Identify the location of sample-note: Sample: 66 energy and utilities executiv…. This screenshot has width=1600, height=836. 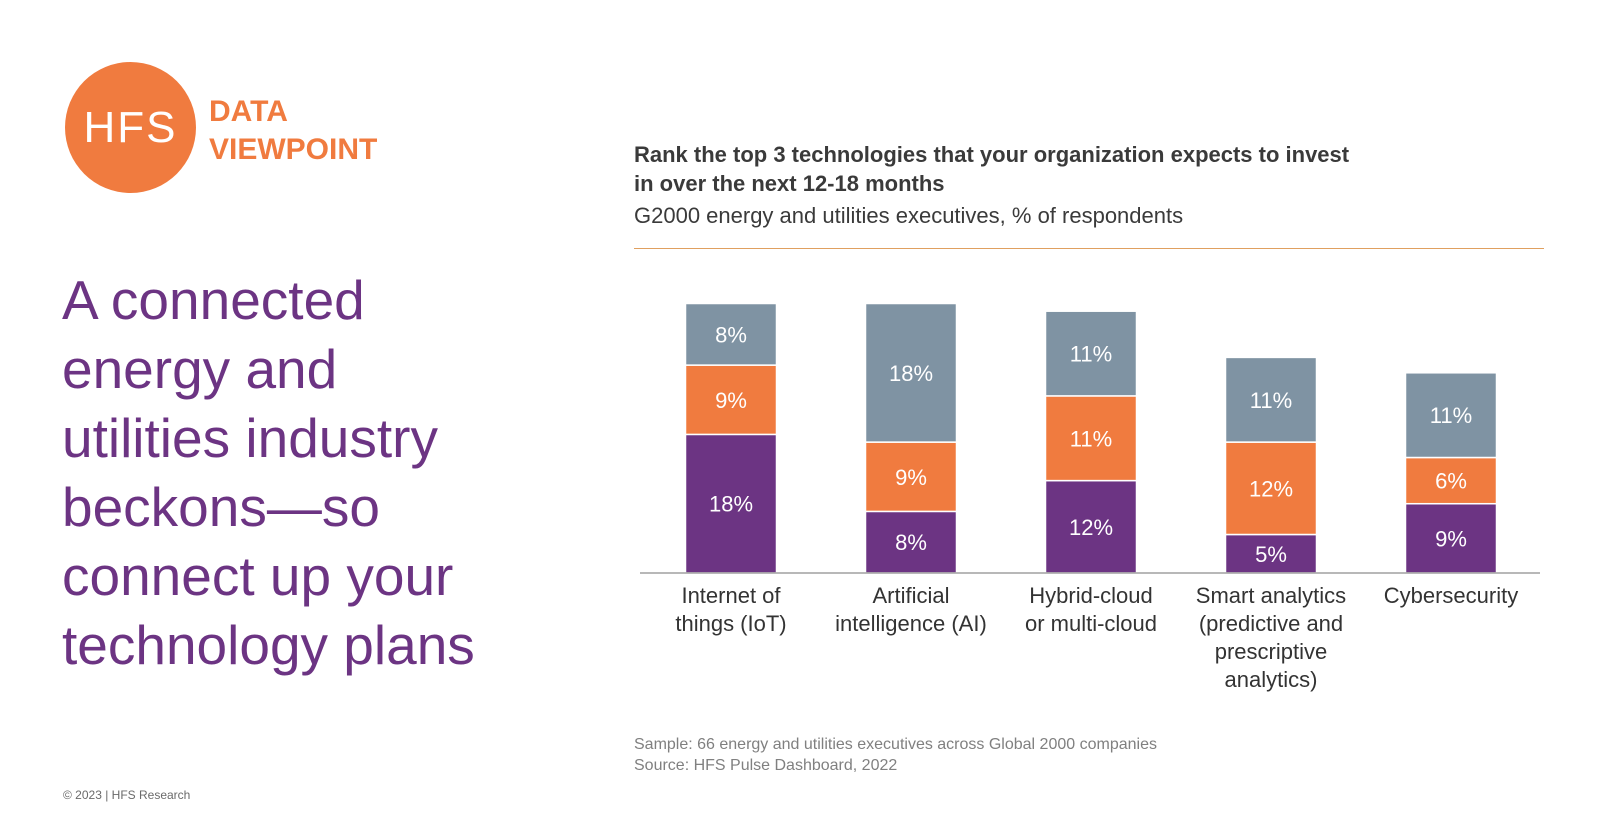
(895, 744).